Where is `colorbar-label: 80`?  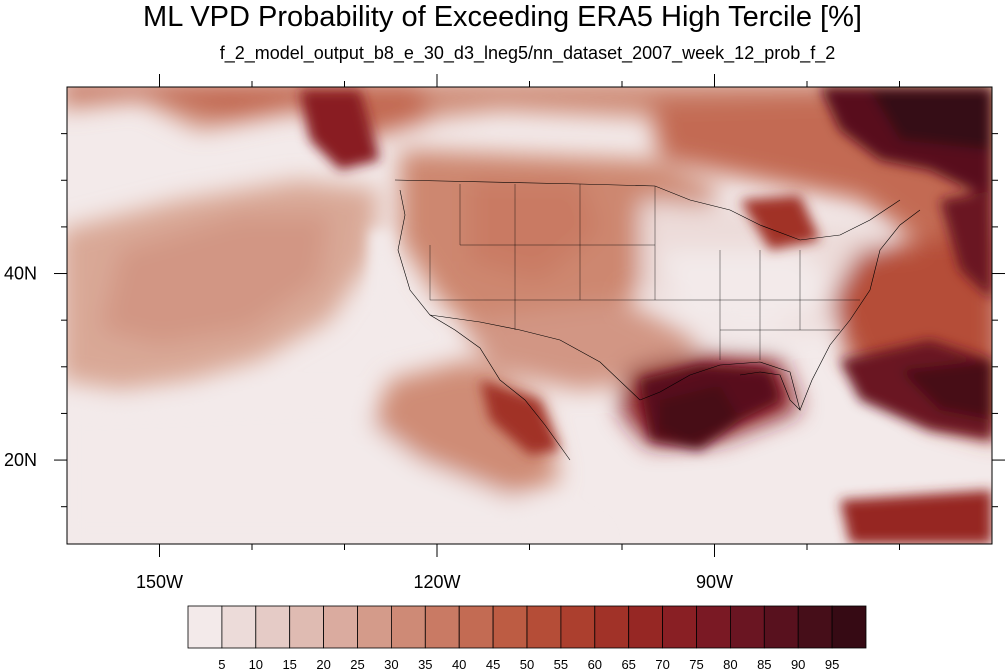
colorbar-label: 80 is located at coordinates (730, 664).